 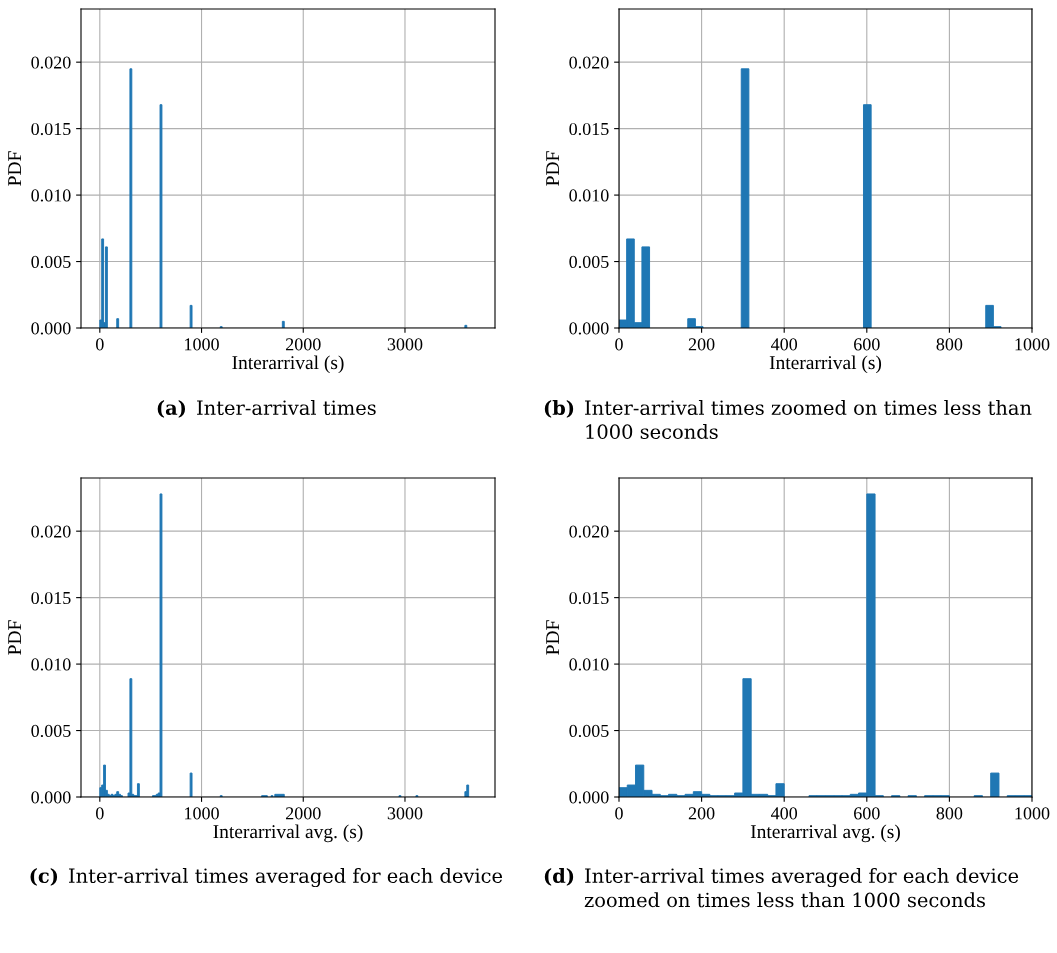 I want to click on text: (d), so click(x=559, y=877).